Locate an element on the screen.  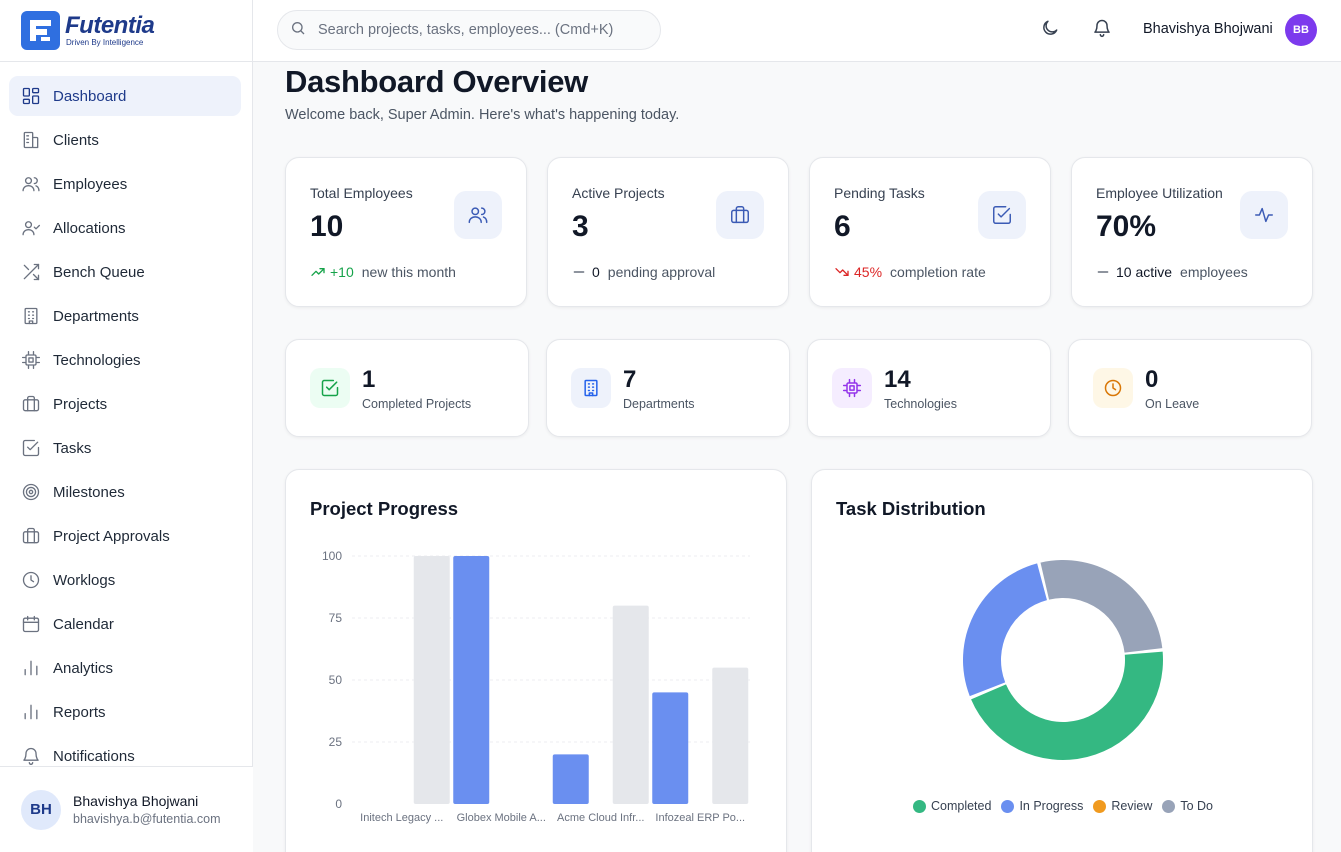
legend-item-review: Review is located at coordinates (1122, 806).